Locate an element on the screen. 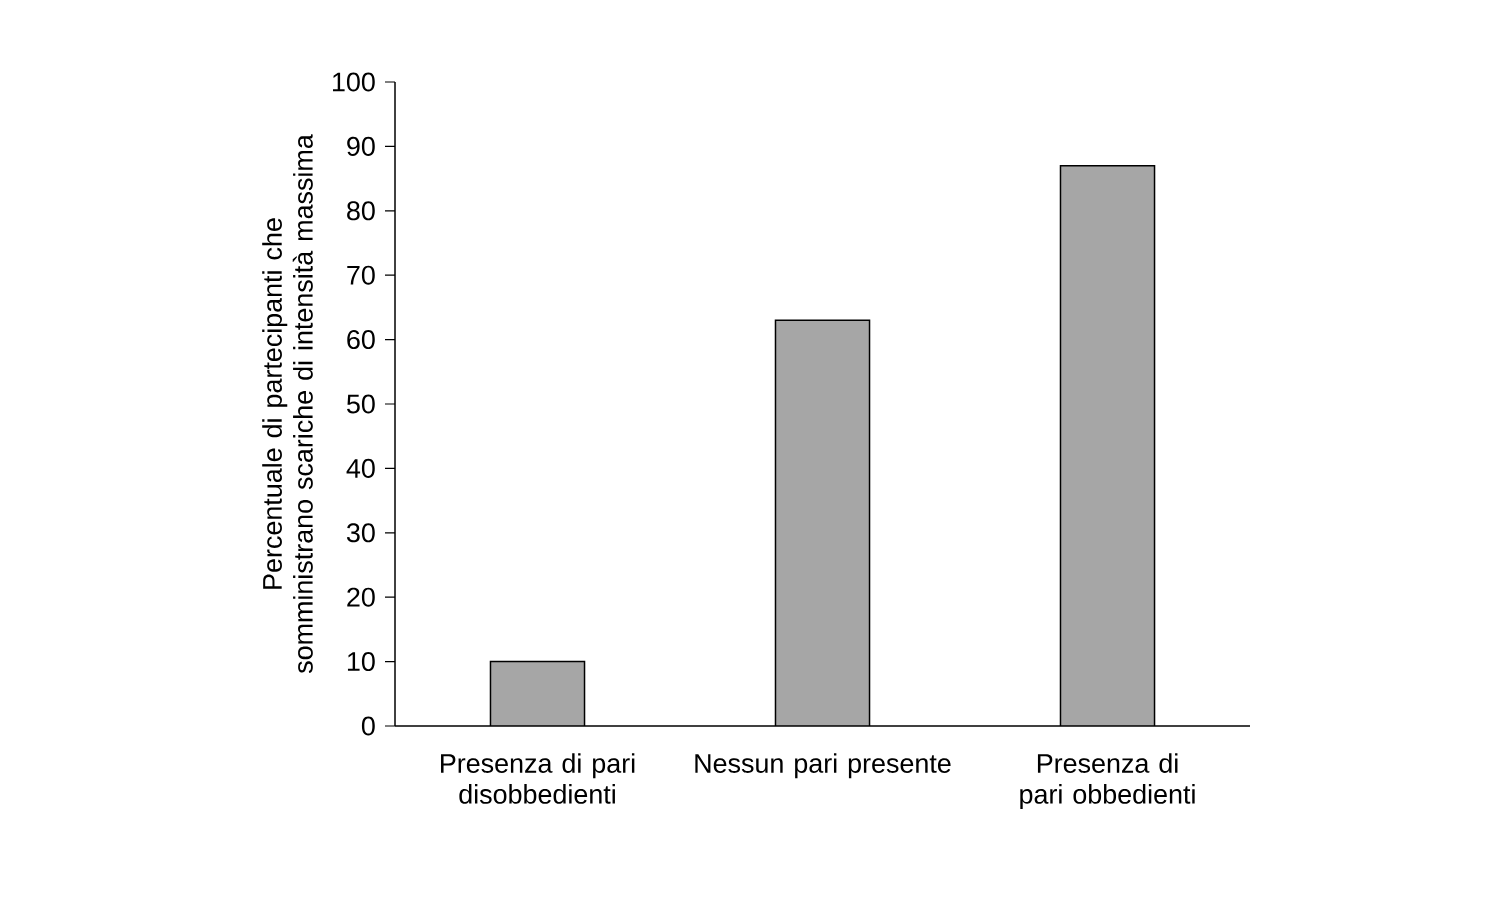 The image size is (1494, 908). y-tick-label: 20 is located at coordinates (361, 597).